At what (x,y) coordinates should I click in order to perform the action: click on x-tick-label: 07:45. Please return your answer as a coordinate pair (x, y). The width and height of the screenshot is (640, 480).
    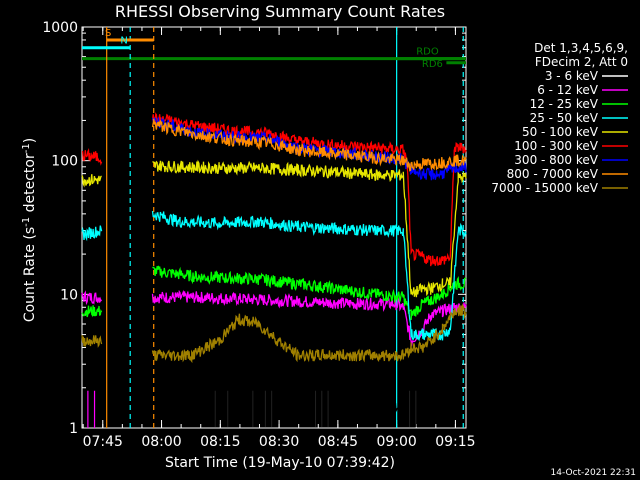
    Looking at the image, I should click on (103, 442).